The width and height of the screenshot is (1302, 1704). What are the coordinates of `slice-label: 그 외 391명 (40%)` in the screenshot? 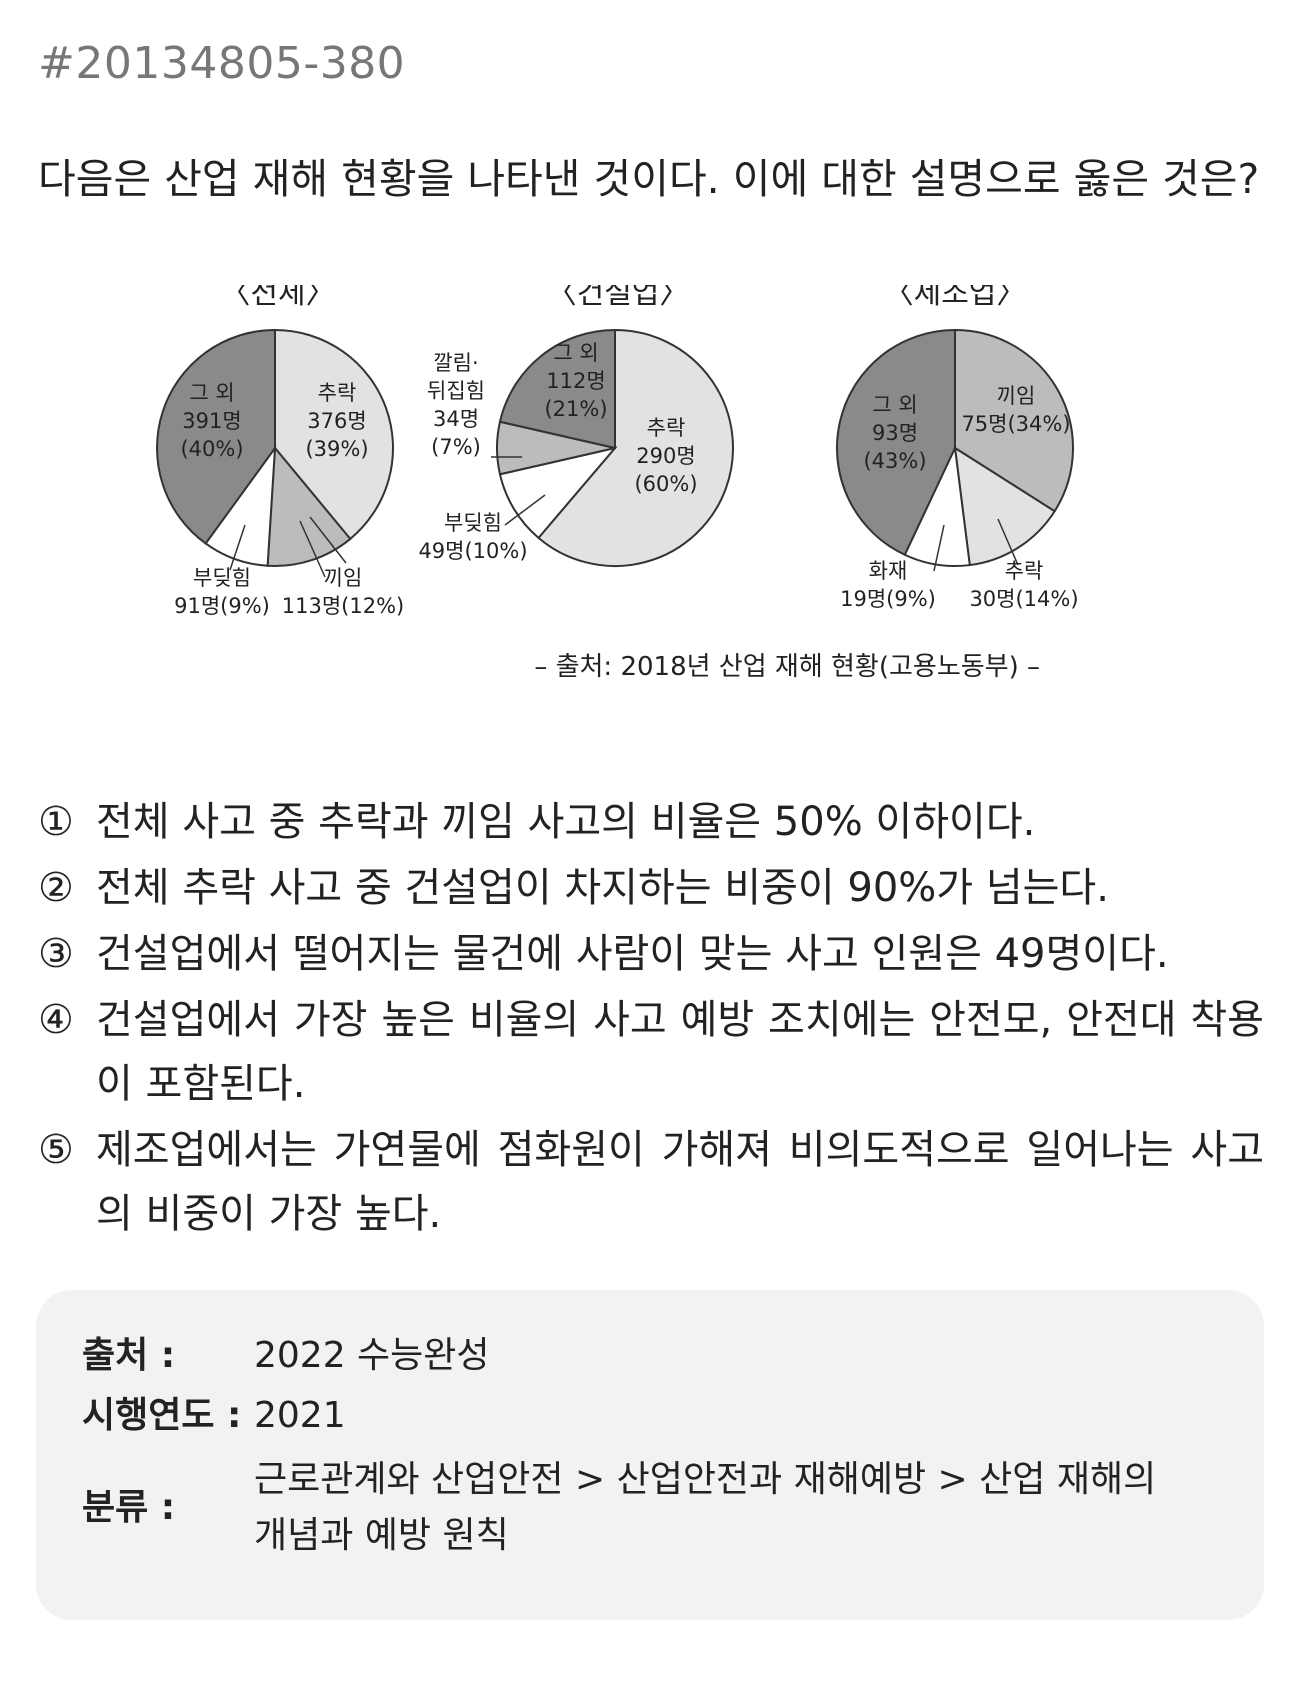 It's located at (211, 421).